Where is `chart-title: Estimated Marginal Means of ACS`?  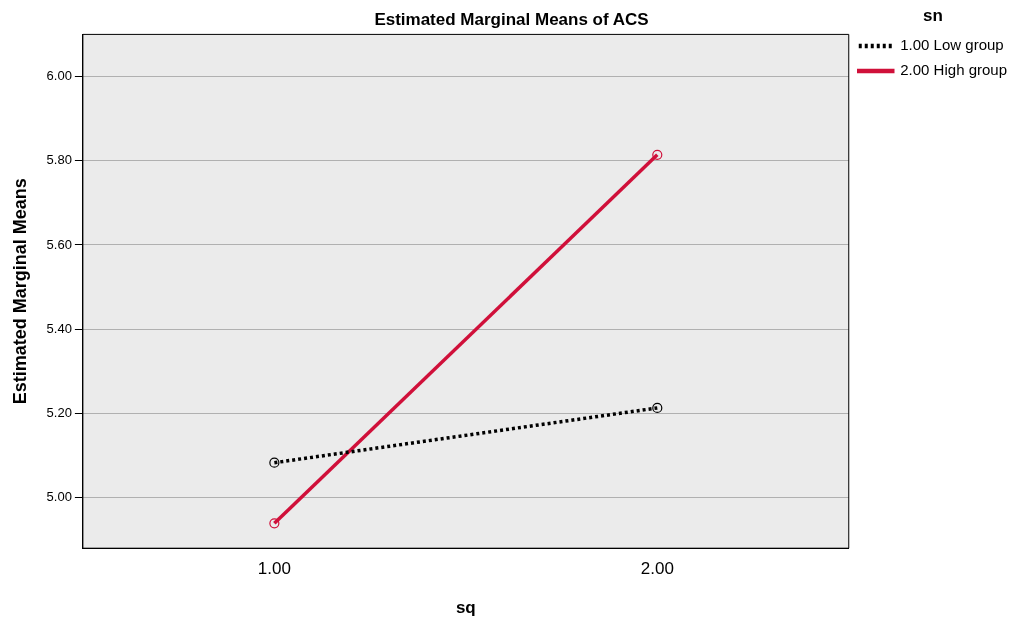
chart-title: Estimated Marginal Means of ACS is located at coordinates (511, 19).